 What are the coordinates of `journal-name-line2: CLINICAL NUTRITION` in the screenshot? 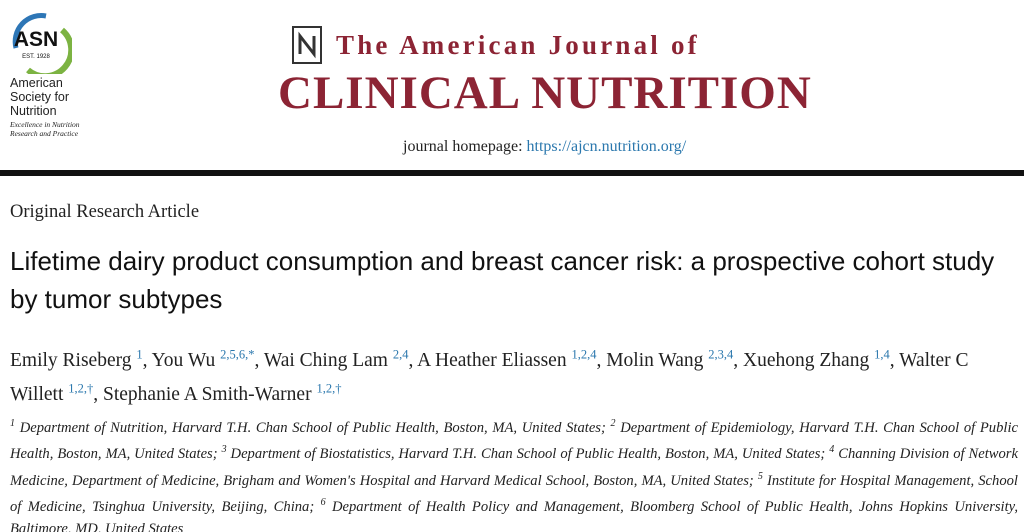 It's located at (545, 93).